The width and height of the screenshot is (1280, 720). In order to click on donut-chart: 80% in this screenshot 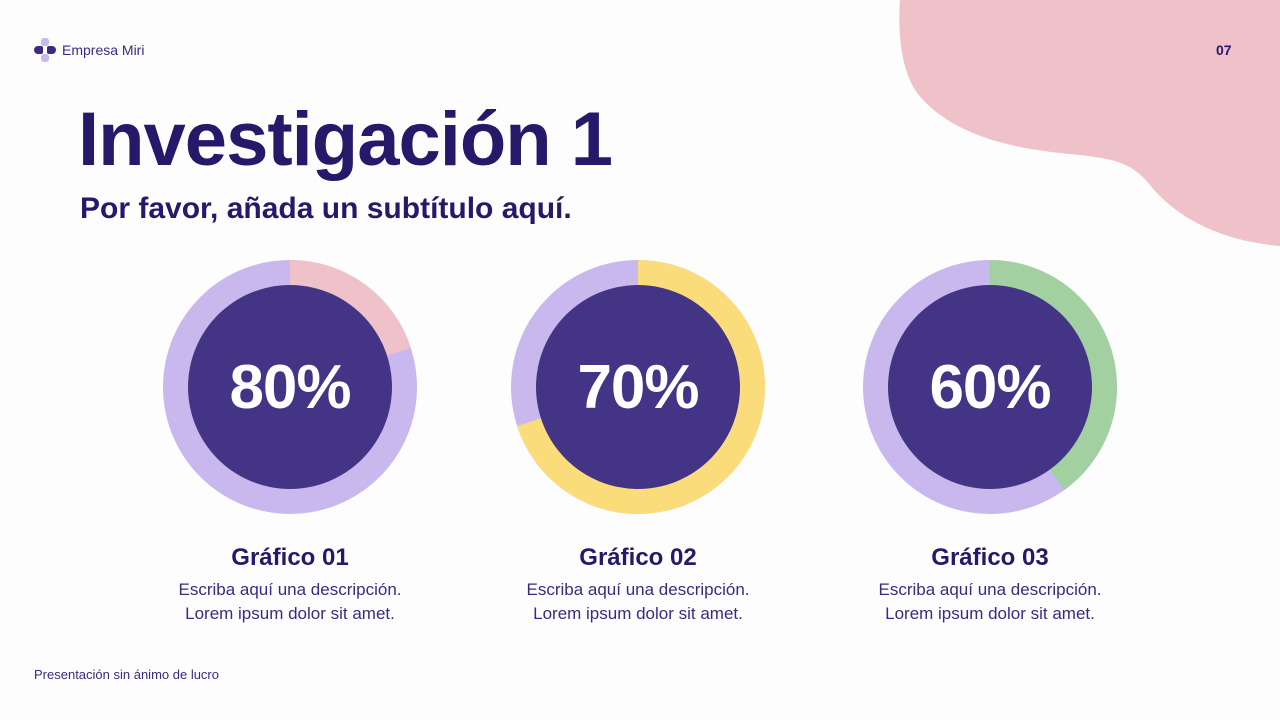, I will do `click(290, 387)`.